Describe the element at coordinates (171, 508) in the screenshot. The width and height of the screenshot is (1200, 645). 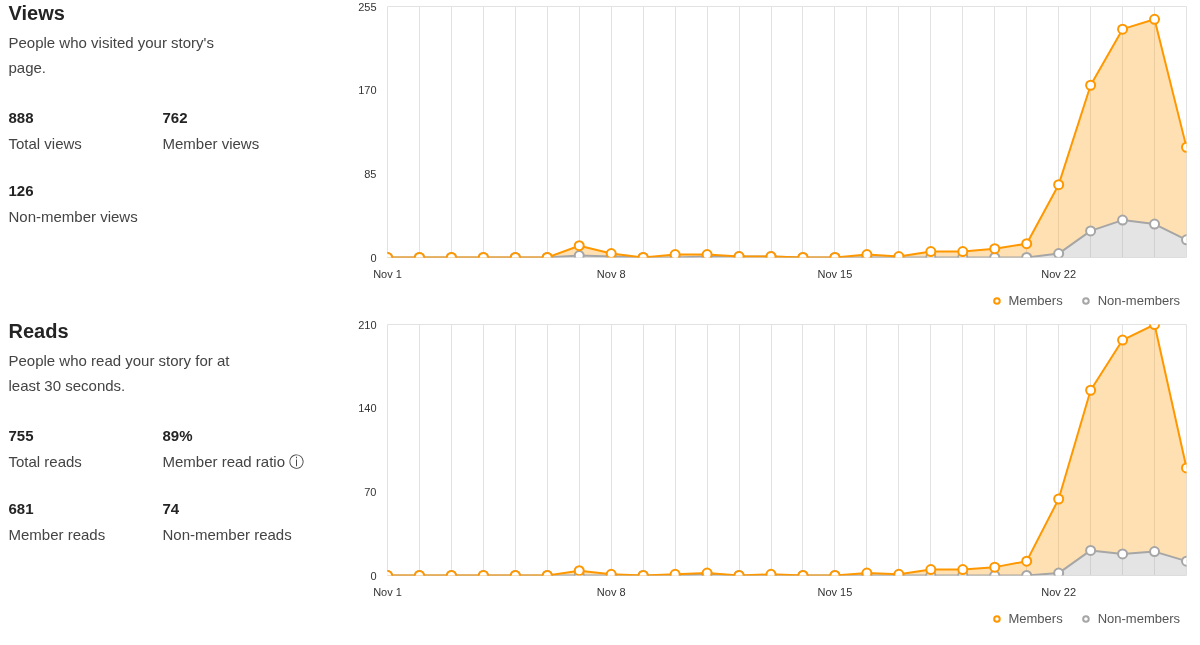
I see `text: 74` at that location.